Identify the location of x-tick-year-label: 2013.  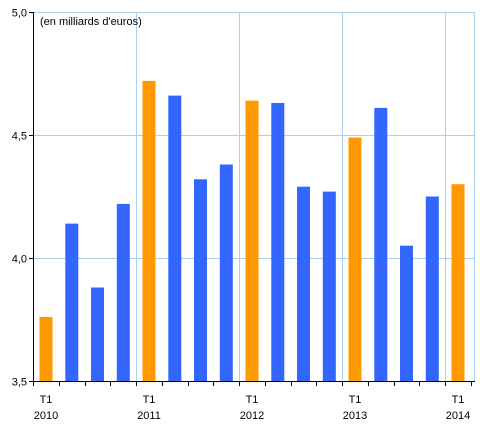
(355, 416).